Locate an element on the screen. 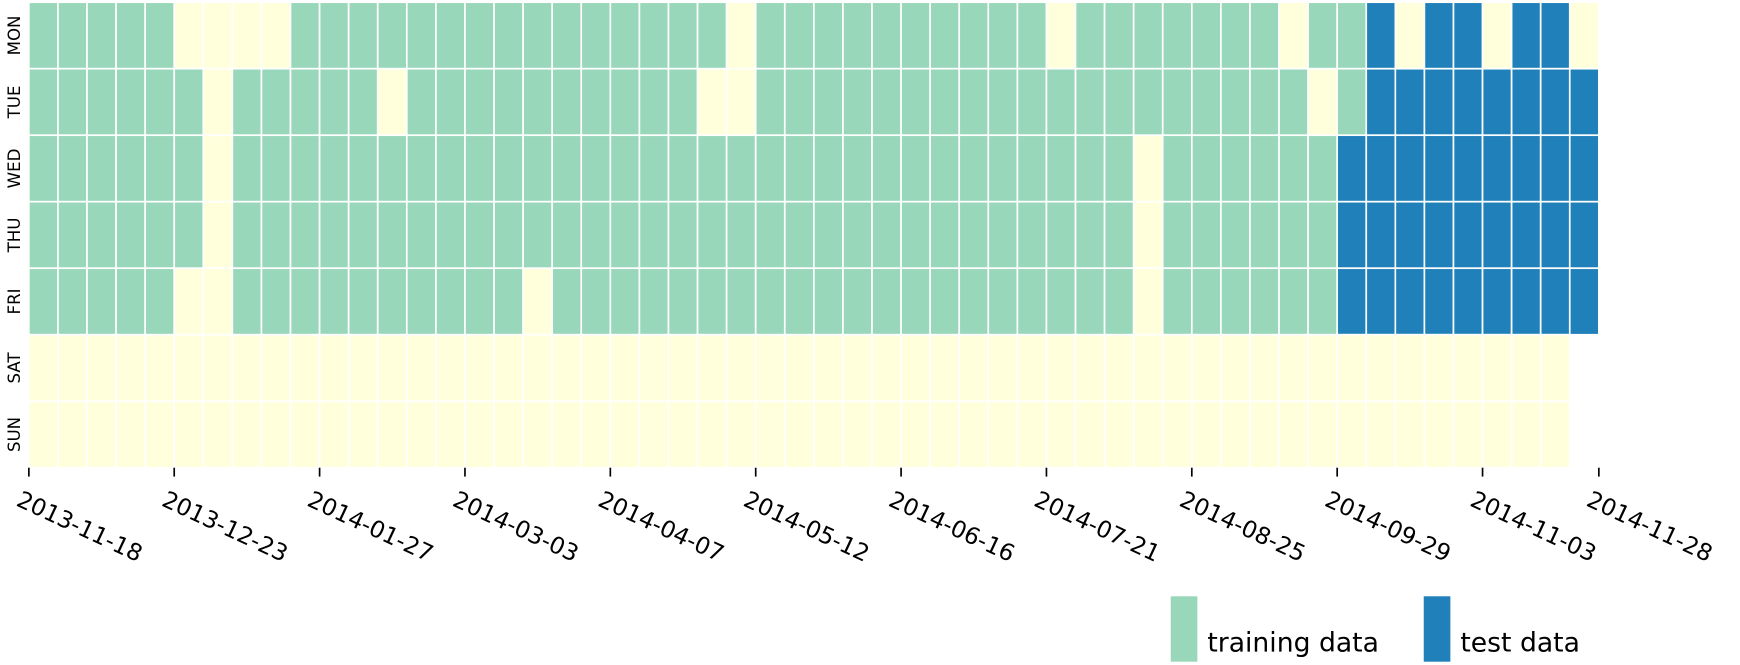  x-tick-label: 2014-11-03 is located at coordinates (1533, 527).